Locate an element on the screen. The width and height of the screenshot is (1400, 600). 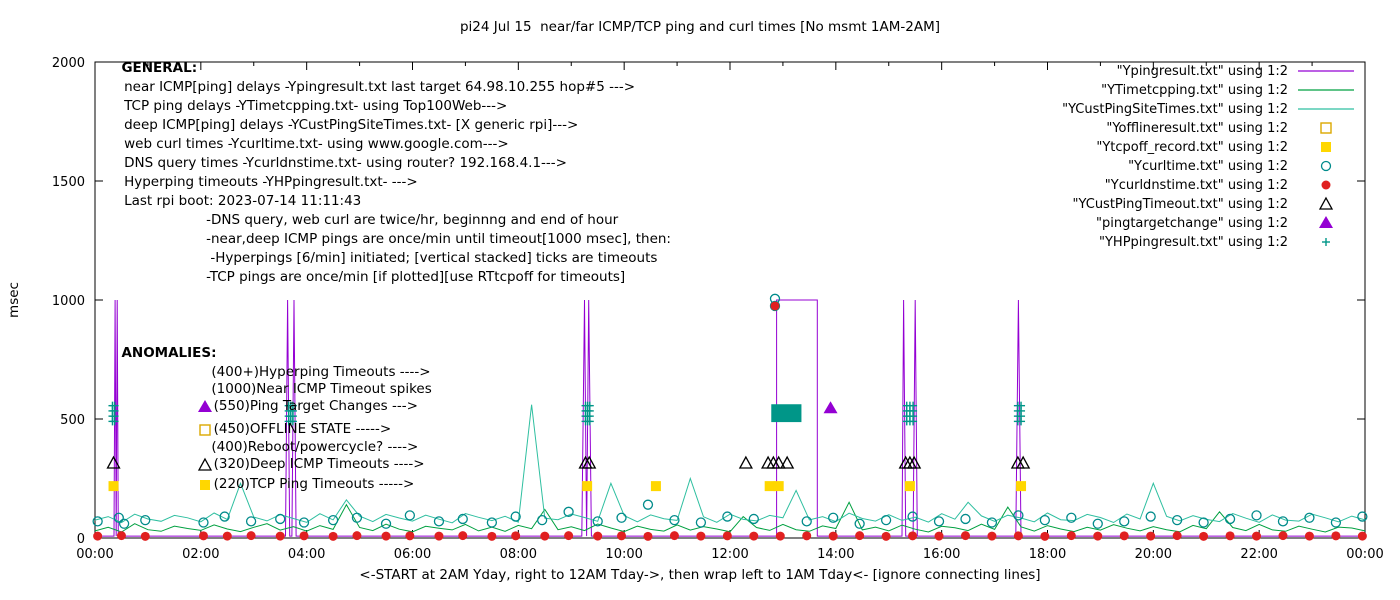
x-tick-label: 08:00 is located at coordinates (518, 554).